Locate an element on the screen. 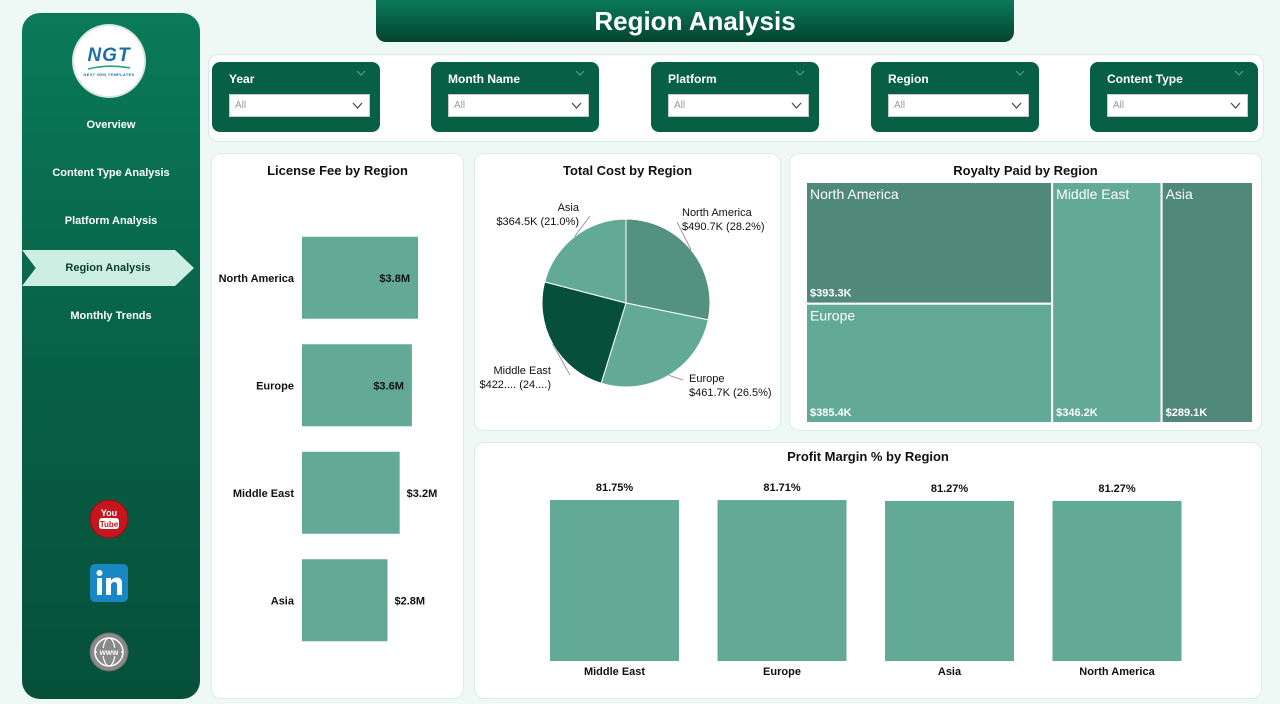 The height and width of the screenshot is (704, 1280). youtube-link: You Tube is located at coordinates (109, 519).